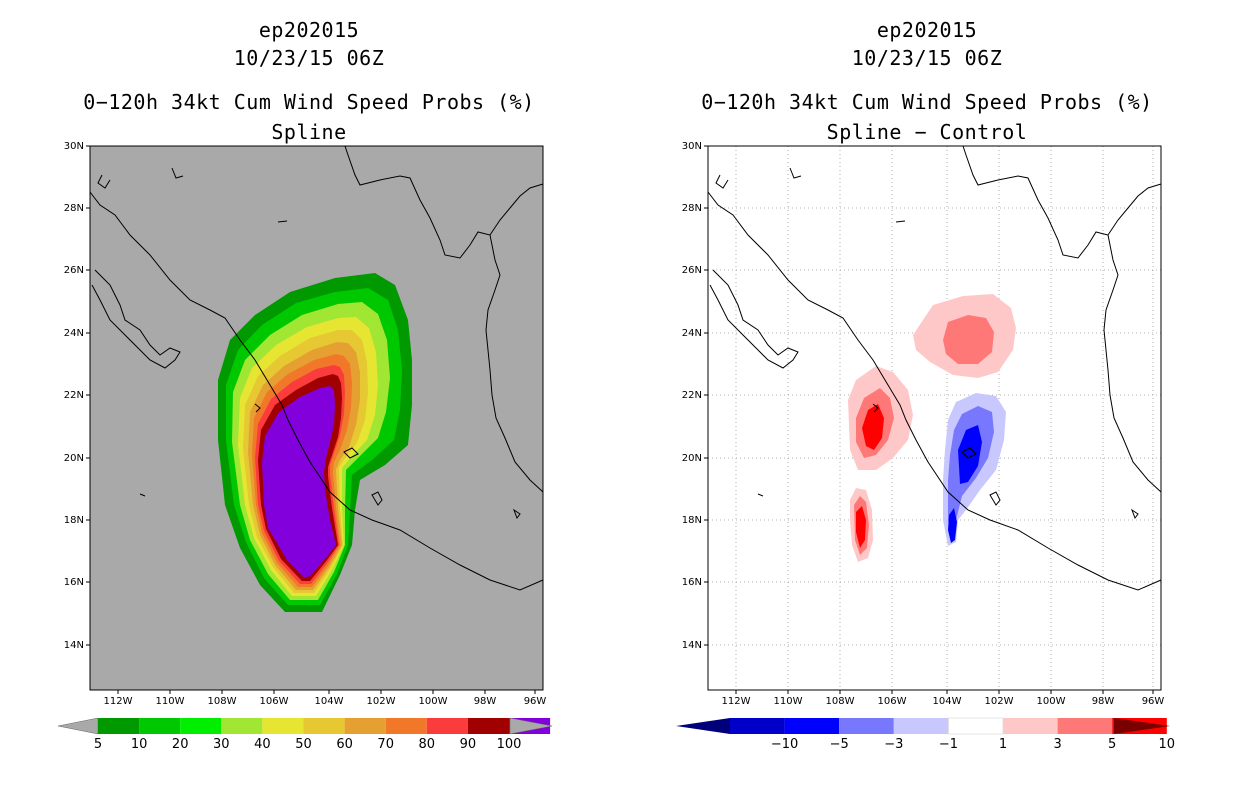  I want to click on probability-contours, so click(315, 442).